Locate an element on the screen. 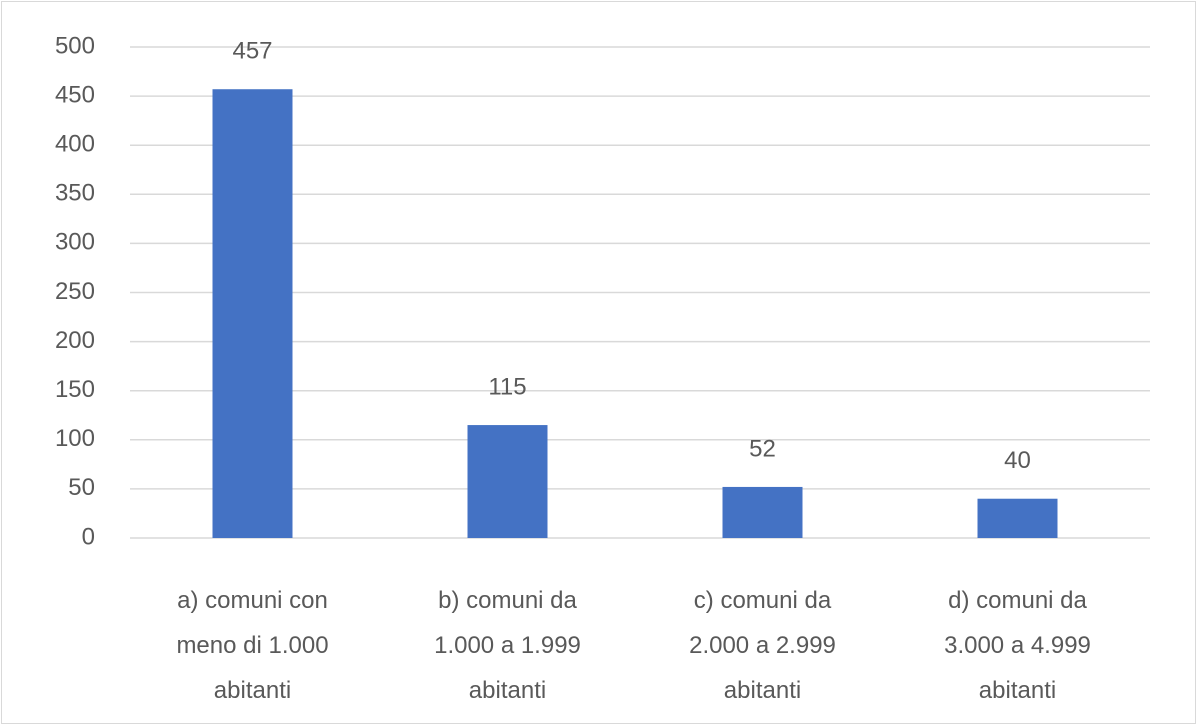 The image size is (1199, 727). x-tick-label: d) comuni da 3.000 a 4.999 abitanti is located at coordinates (1017, 645).